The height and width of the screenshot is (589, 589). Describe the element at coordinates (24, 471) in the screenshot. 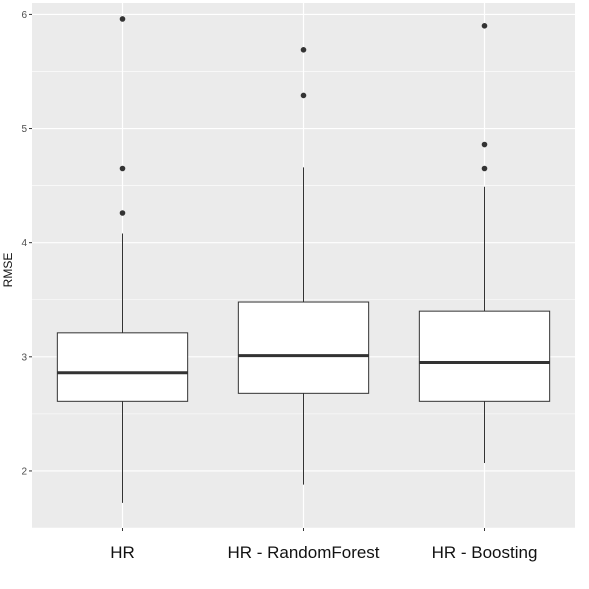

I see `y-tick-label: 2` at that location.